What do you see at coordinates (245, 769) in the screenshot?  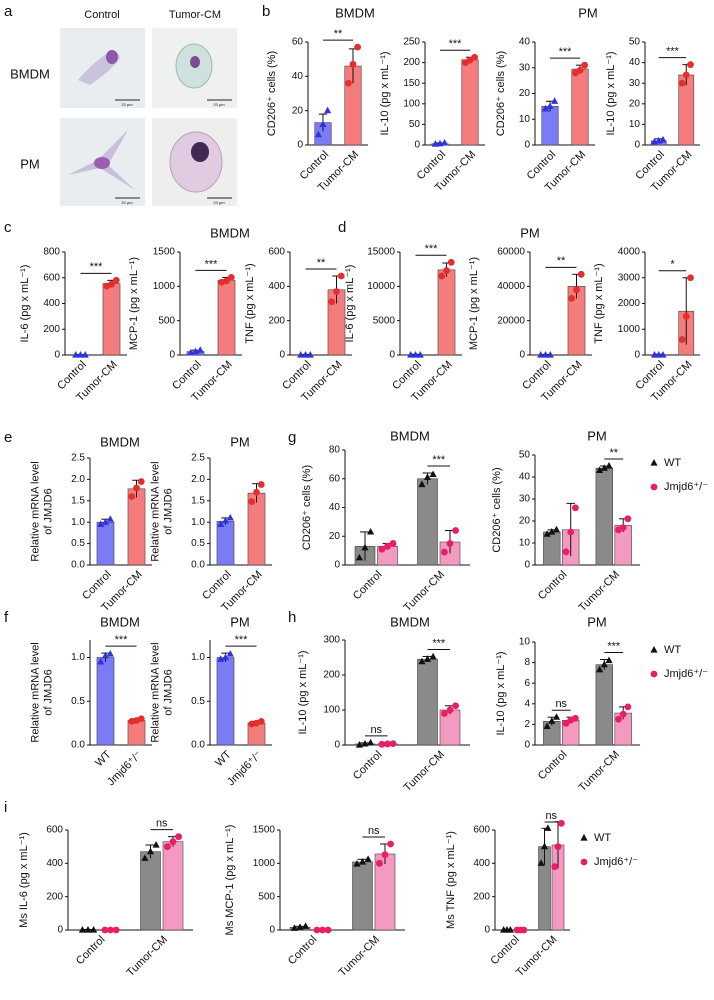 I see `x-tick-label: Jmjd6⁺/⁻` at bounding box center [245, 769].